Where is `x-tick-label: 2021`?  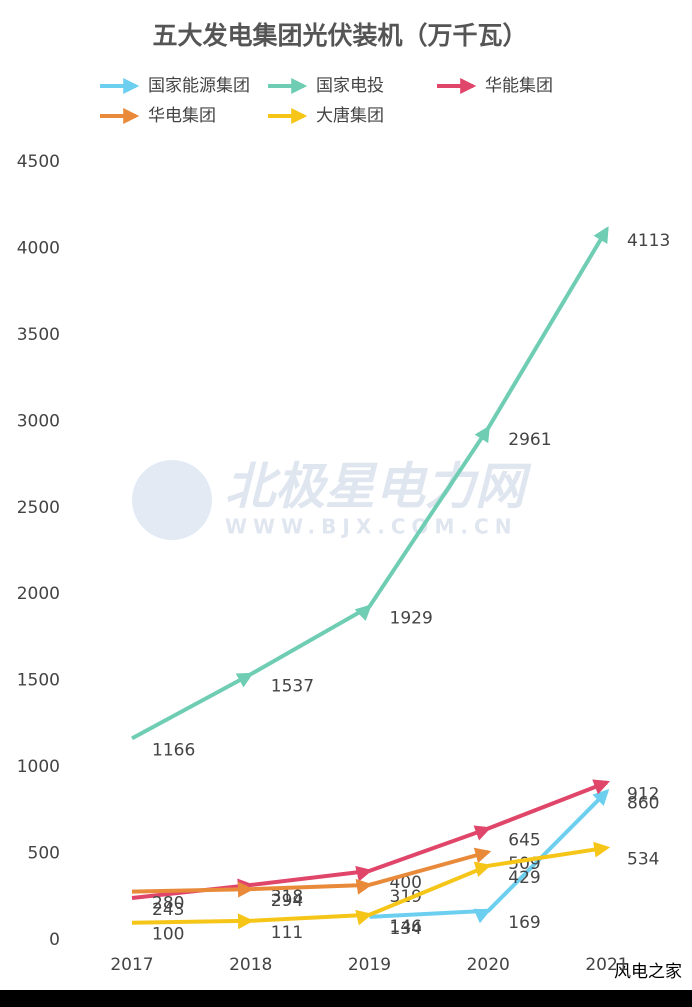 x-tick-label: 2021 is located at coordinates (606, 965).